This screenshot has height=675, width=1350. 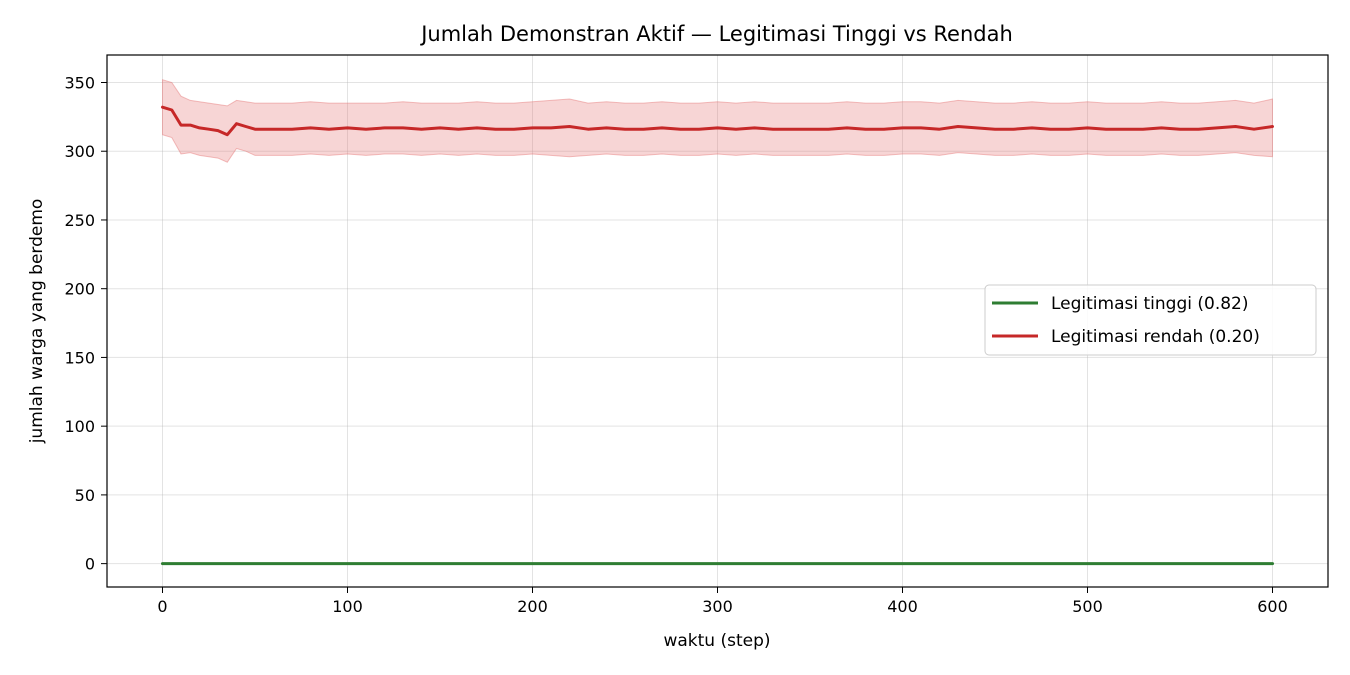 I want to click on y-tick-label: 0, so click(x=90, y=564).